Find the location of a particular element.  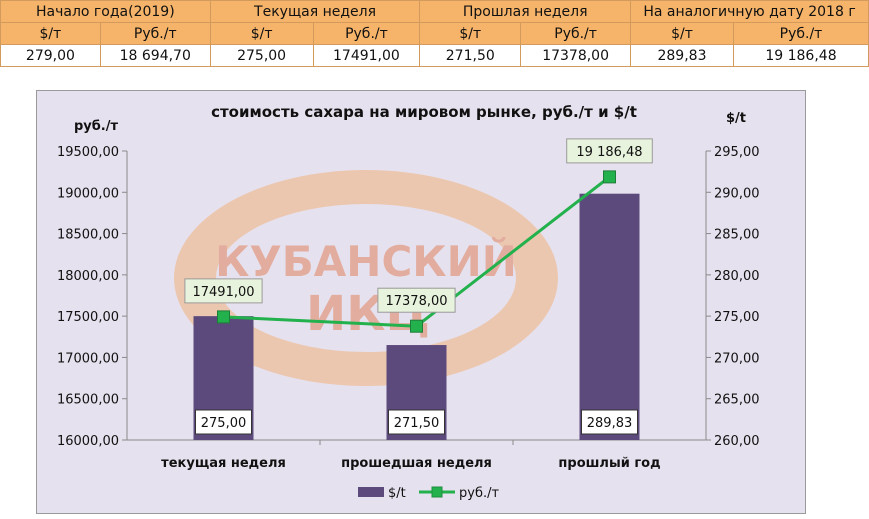

right-tick-label: 280,00 is located at coordinates (737, 276).